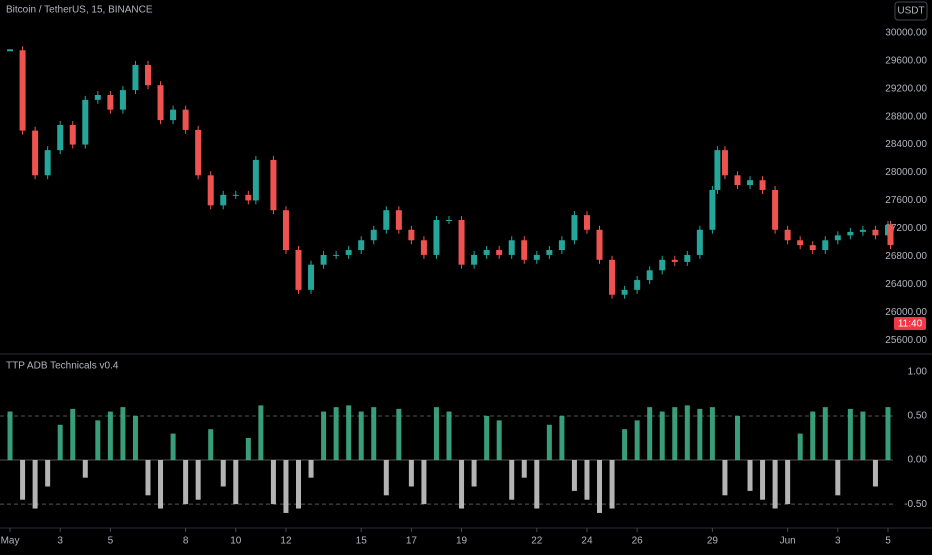 The image size is (932, 555). I want to click on y-tick-label: 26000.00, so click(906, 312).